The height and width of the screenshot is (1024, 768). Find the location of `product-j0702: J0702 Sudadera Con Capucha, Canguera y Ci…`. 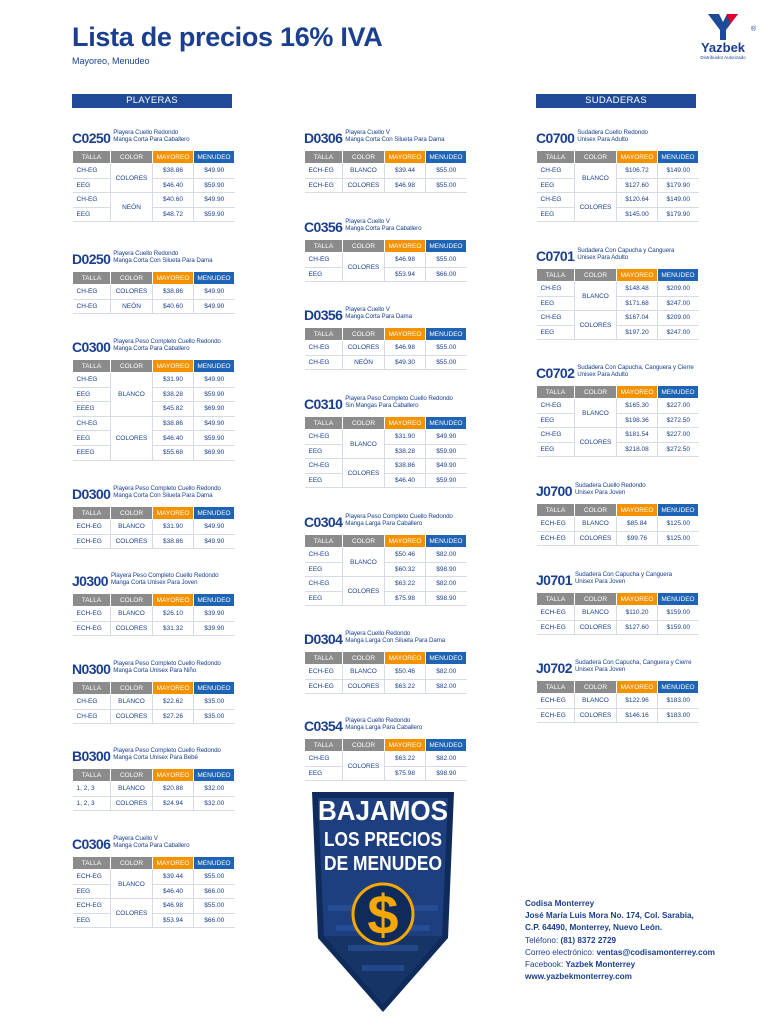

product-j0702: J0702 Sudadera Con Capucha, Canguera y Ci… is located at coordinates (617, 691).